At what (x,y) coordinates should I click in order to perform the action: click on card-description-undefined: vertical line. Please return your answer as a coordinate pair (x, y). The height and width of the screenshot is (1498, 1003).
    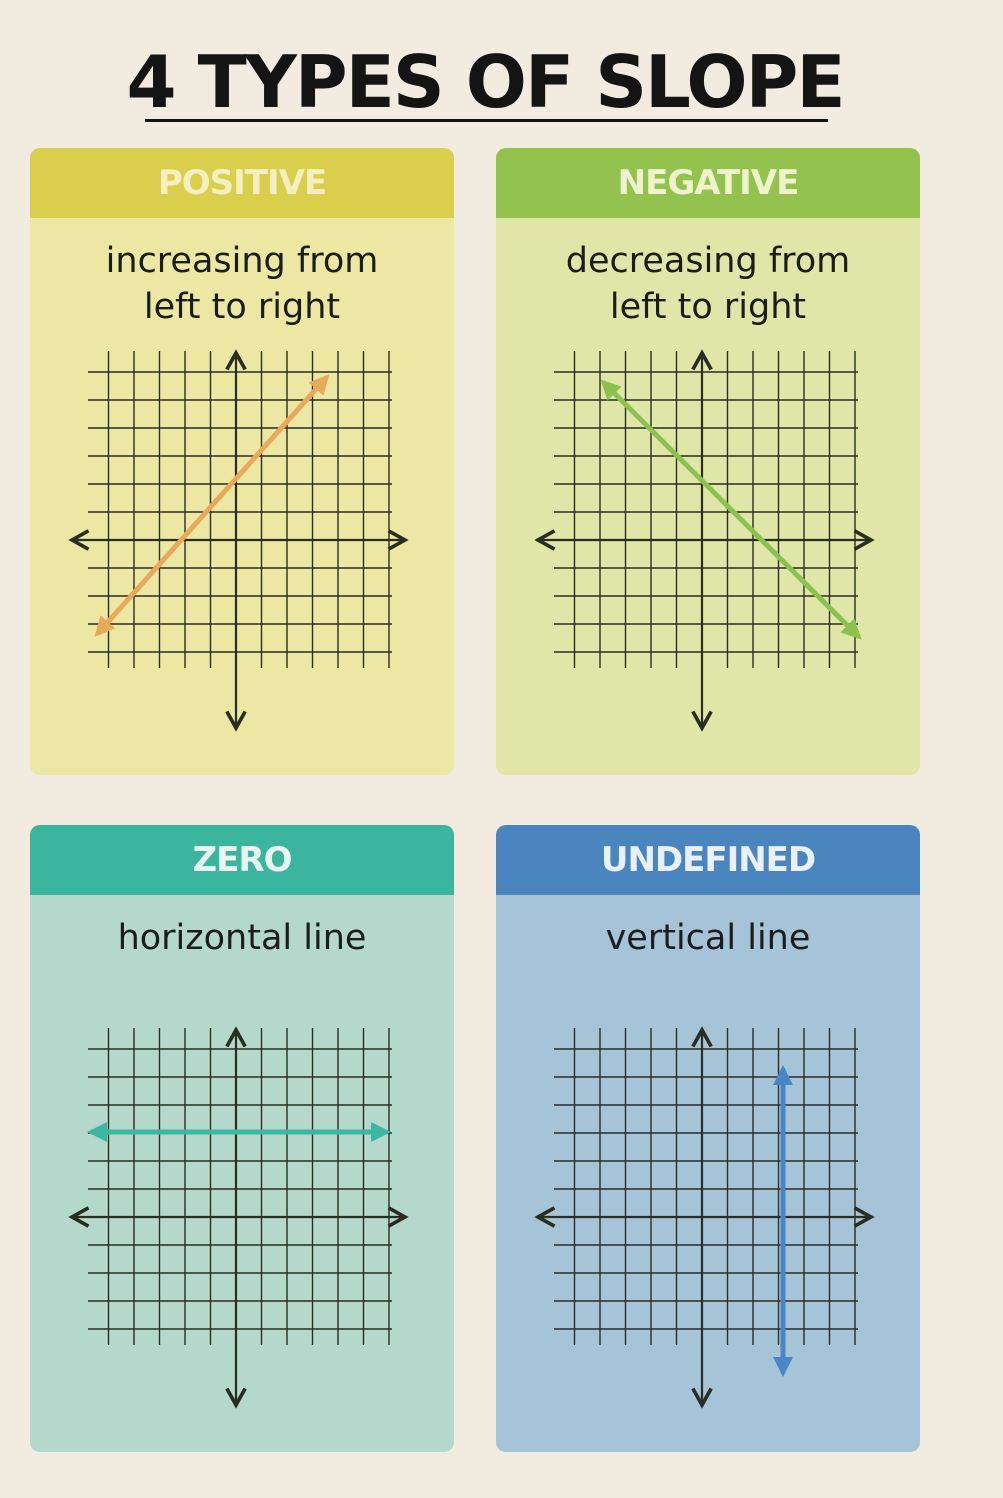
    Looking at the image, I should click on (708, 938).